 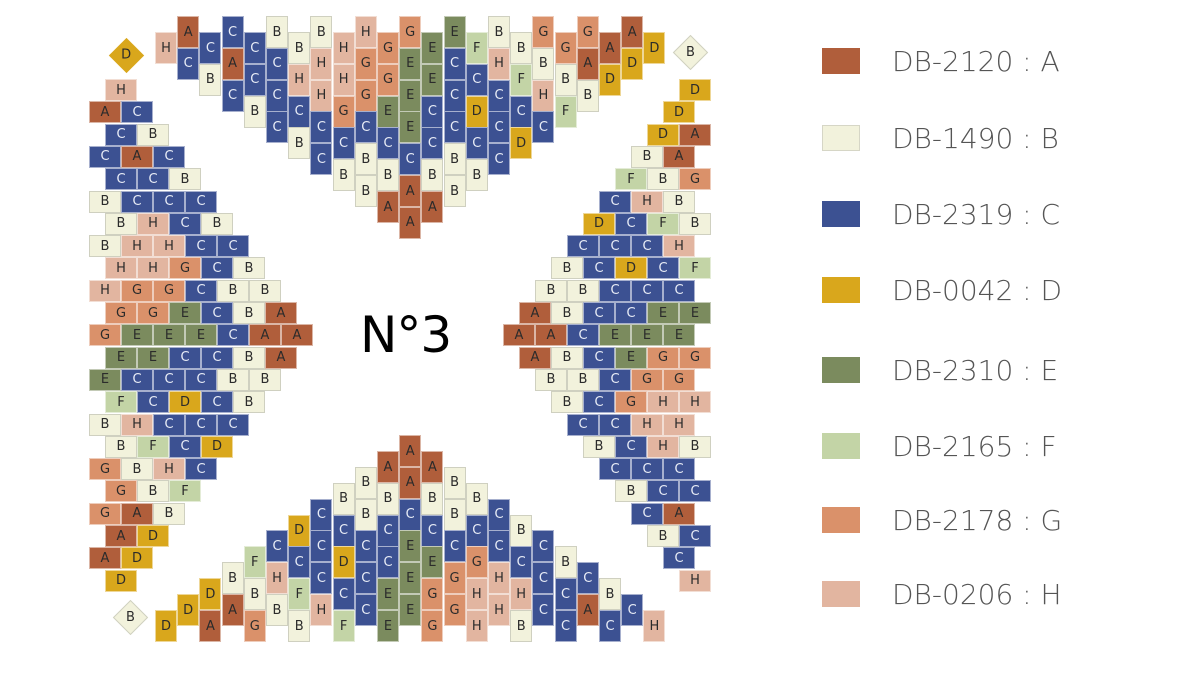 What do you see at coordinates (841, 138) in the screenshot?
I see `legend-swatch` at bounding box center [841, 138].